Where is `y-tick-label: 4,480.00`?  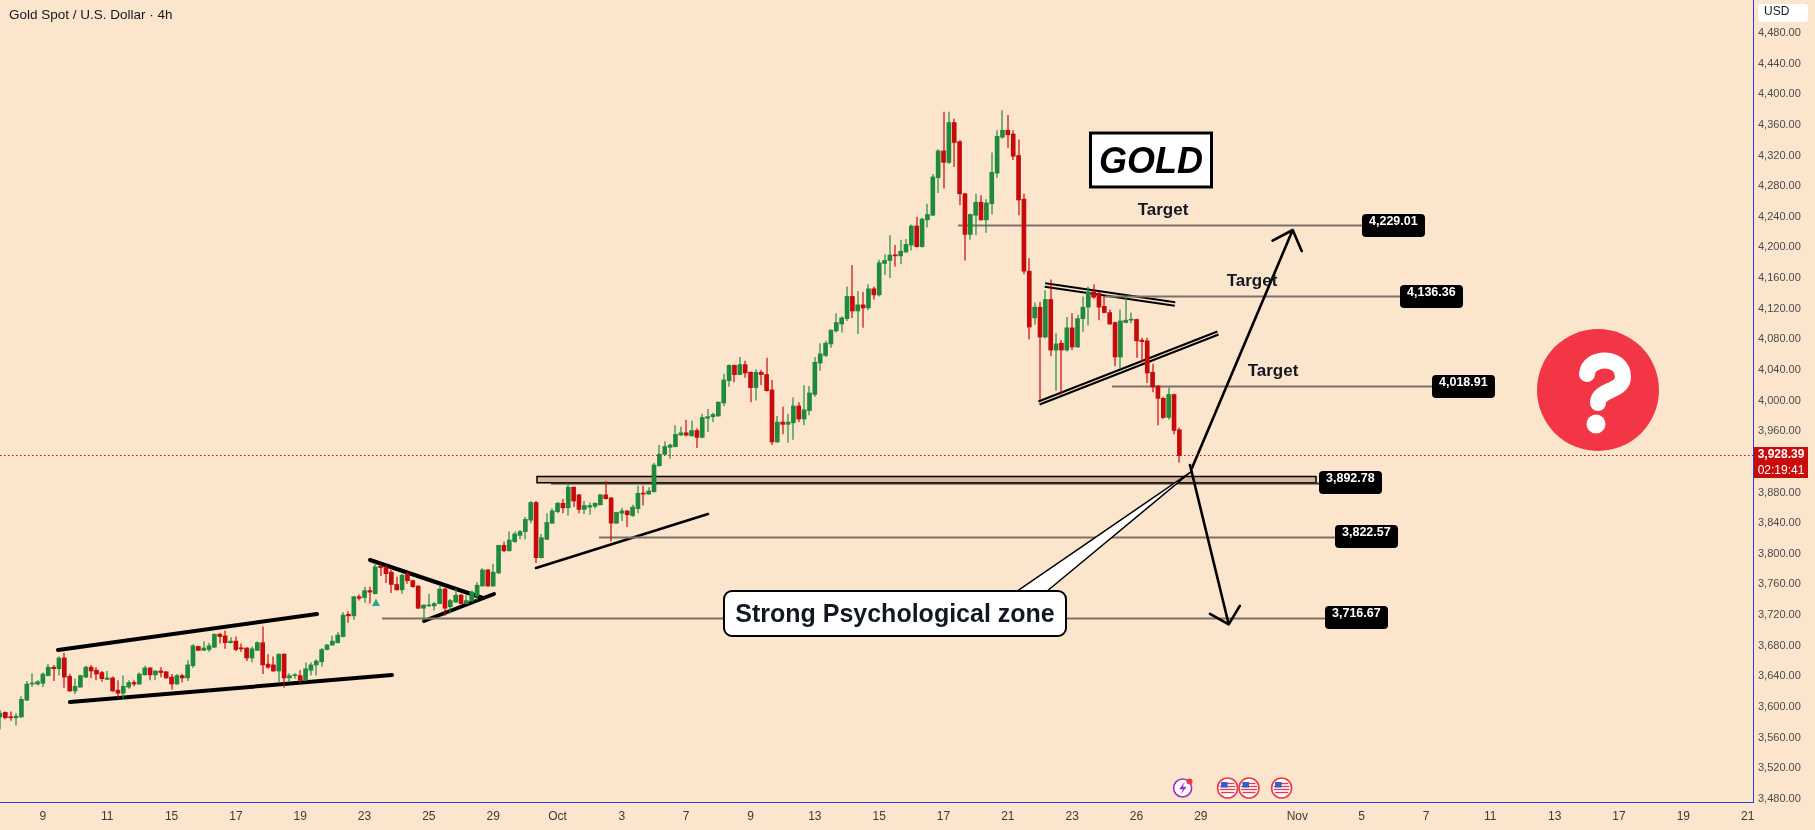 y-tick-label: 4,480.00 is located at coordinates (1779, 31).